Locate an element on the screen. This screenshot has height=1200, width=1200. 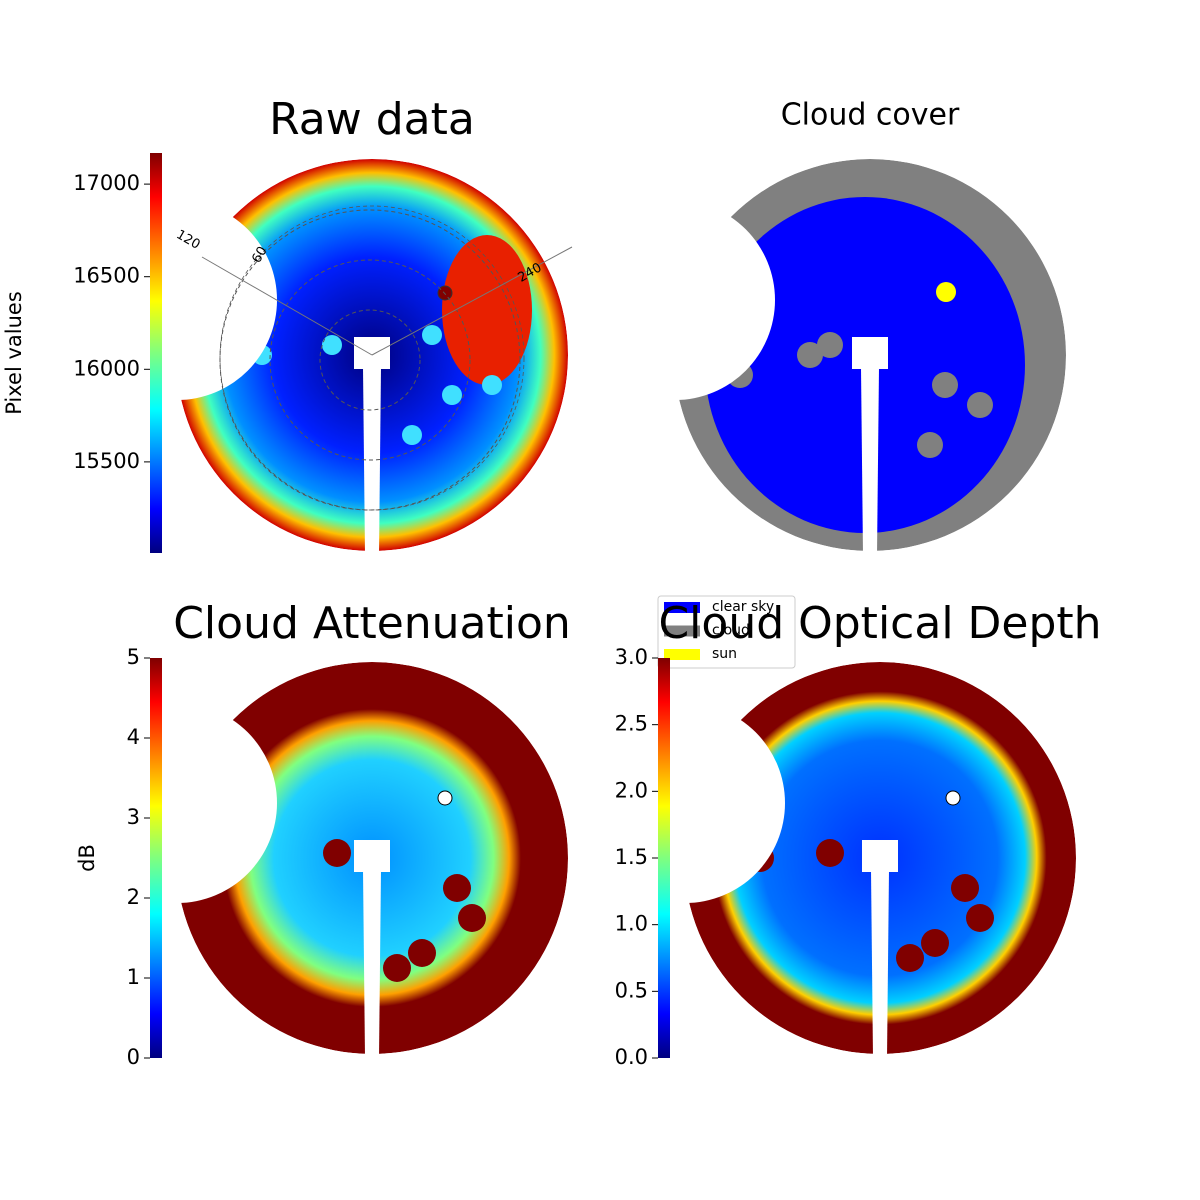
polar-grid is located at coordinates (387, 358).